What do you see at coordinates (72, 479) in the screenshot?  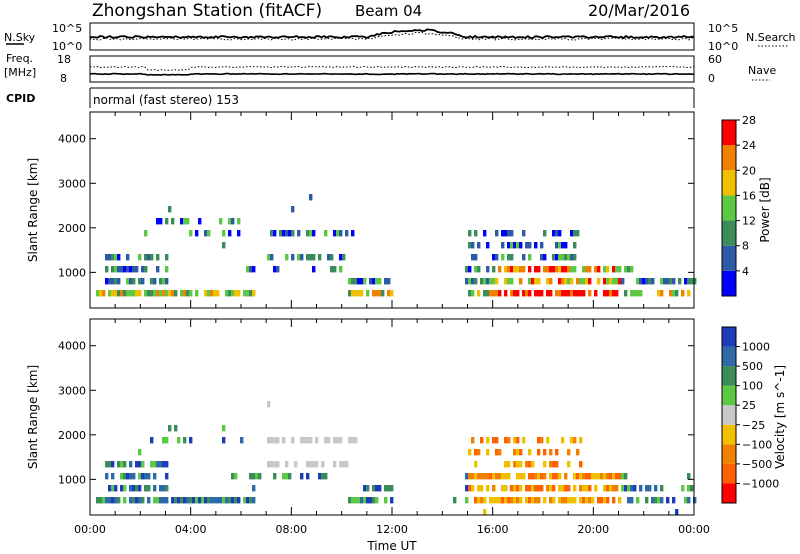 I see `y-tick-label: 1000` at bounding box center [72, 479].